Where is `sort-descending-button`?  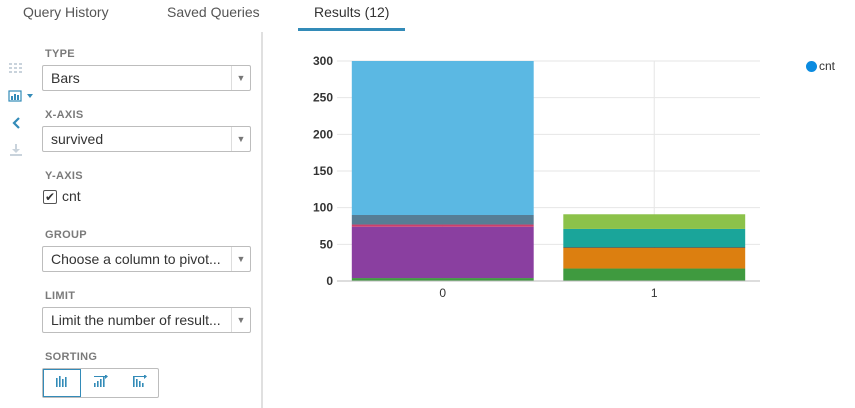
sort-descending-button is located at coordinates (140, 383).